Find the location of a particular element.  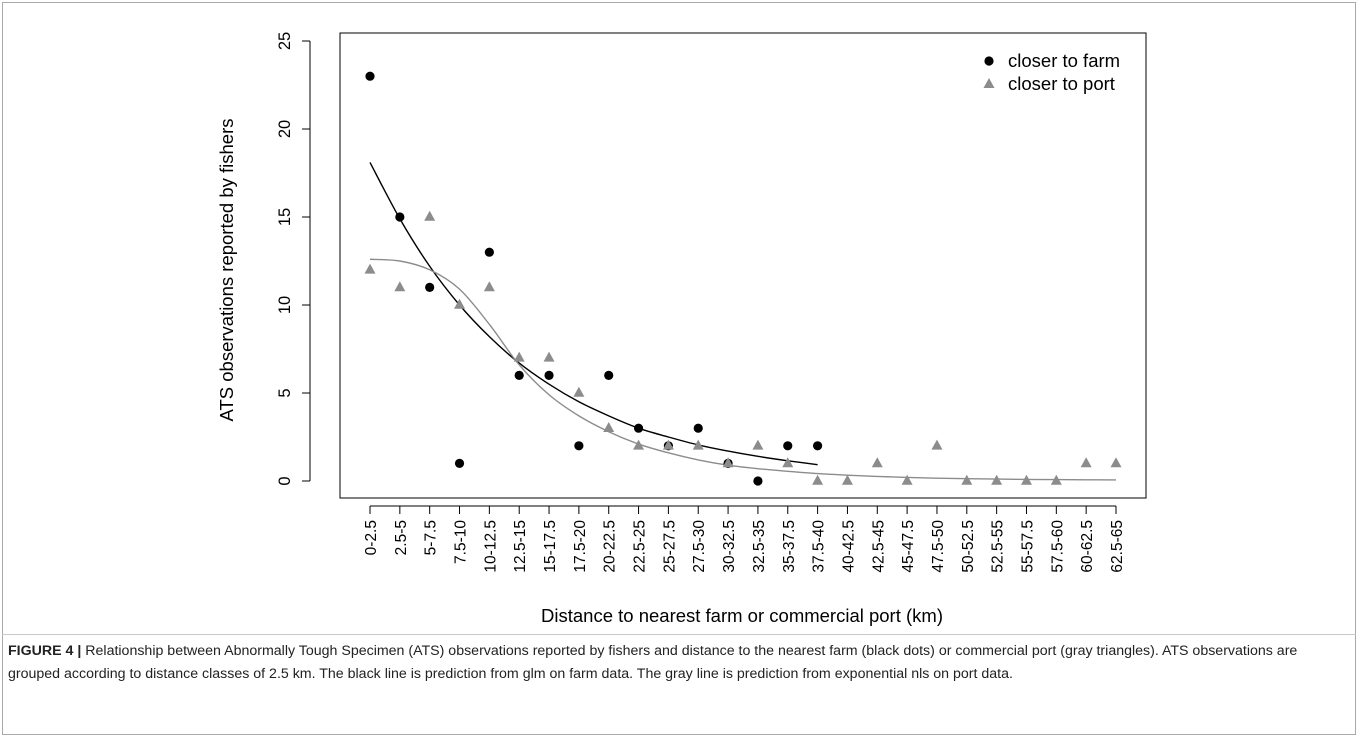

x-tick-label: 60-62.5 is located at coordinates (1087, 546).